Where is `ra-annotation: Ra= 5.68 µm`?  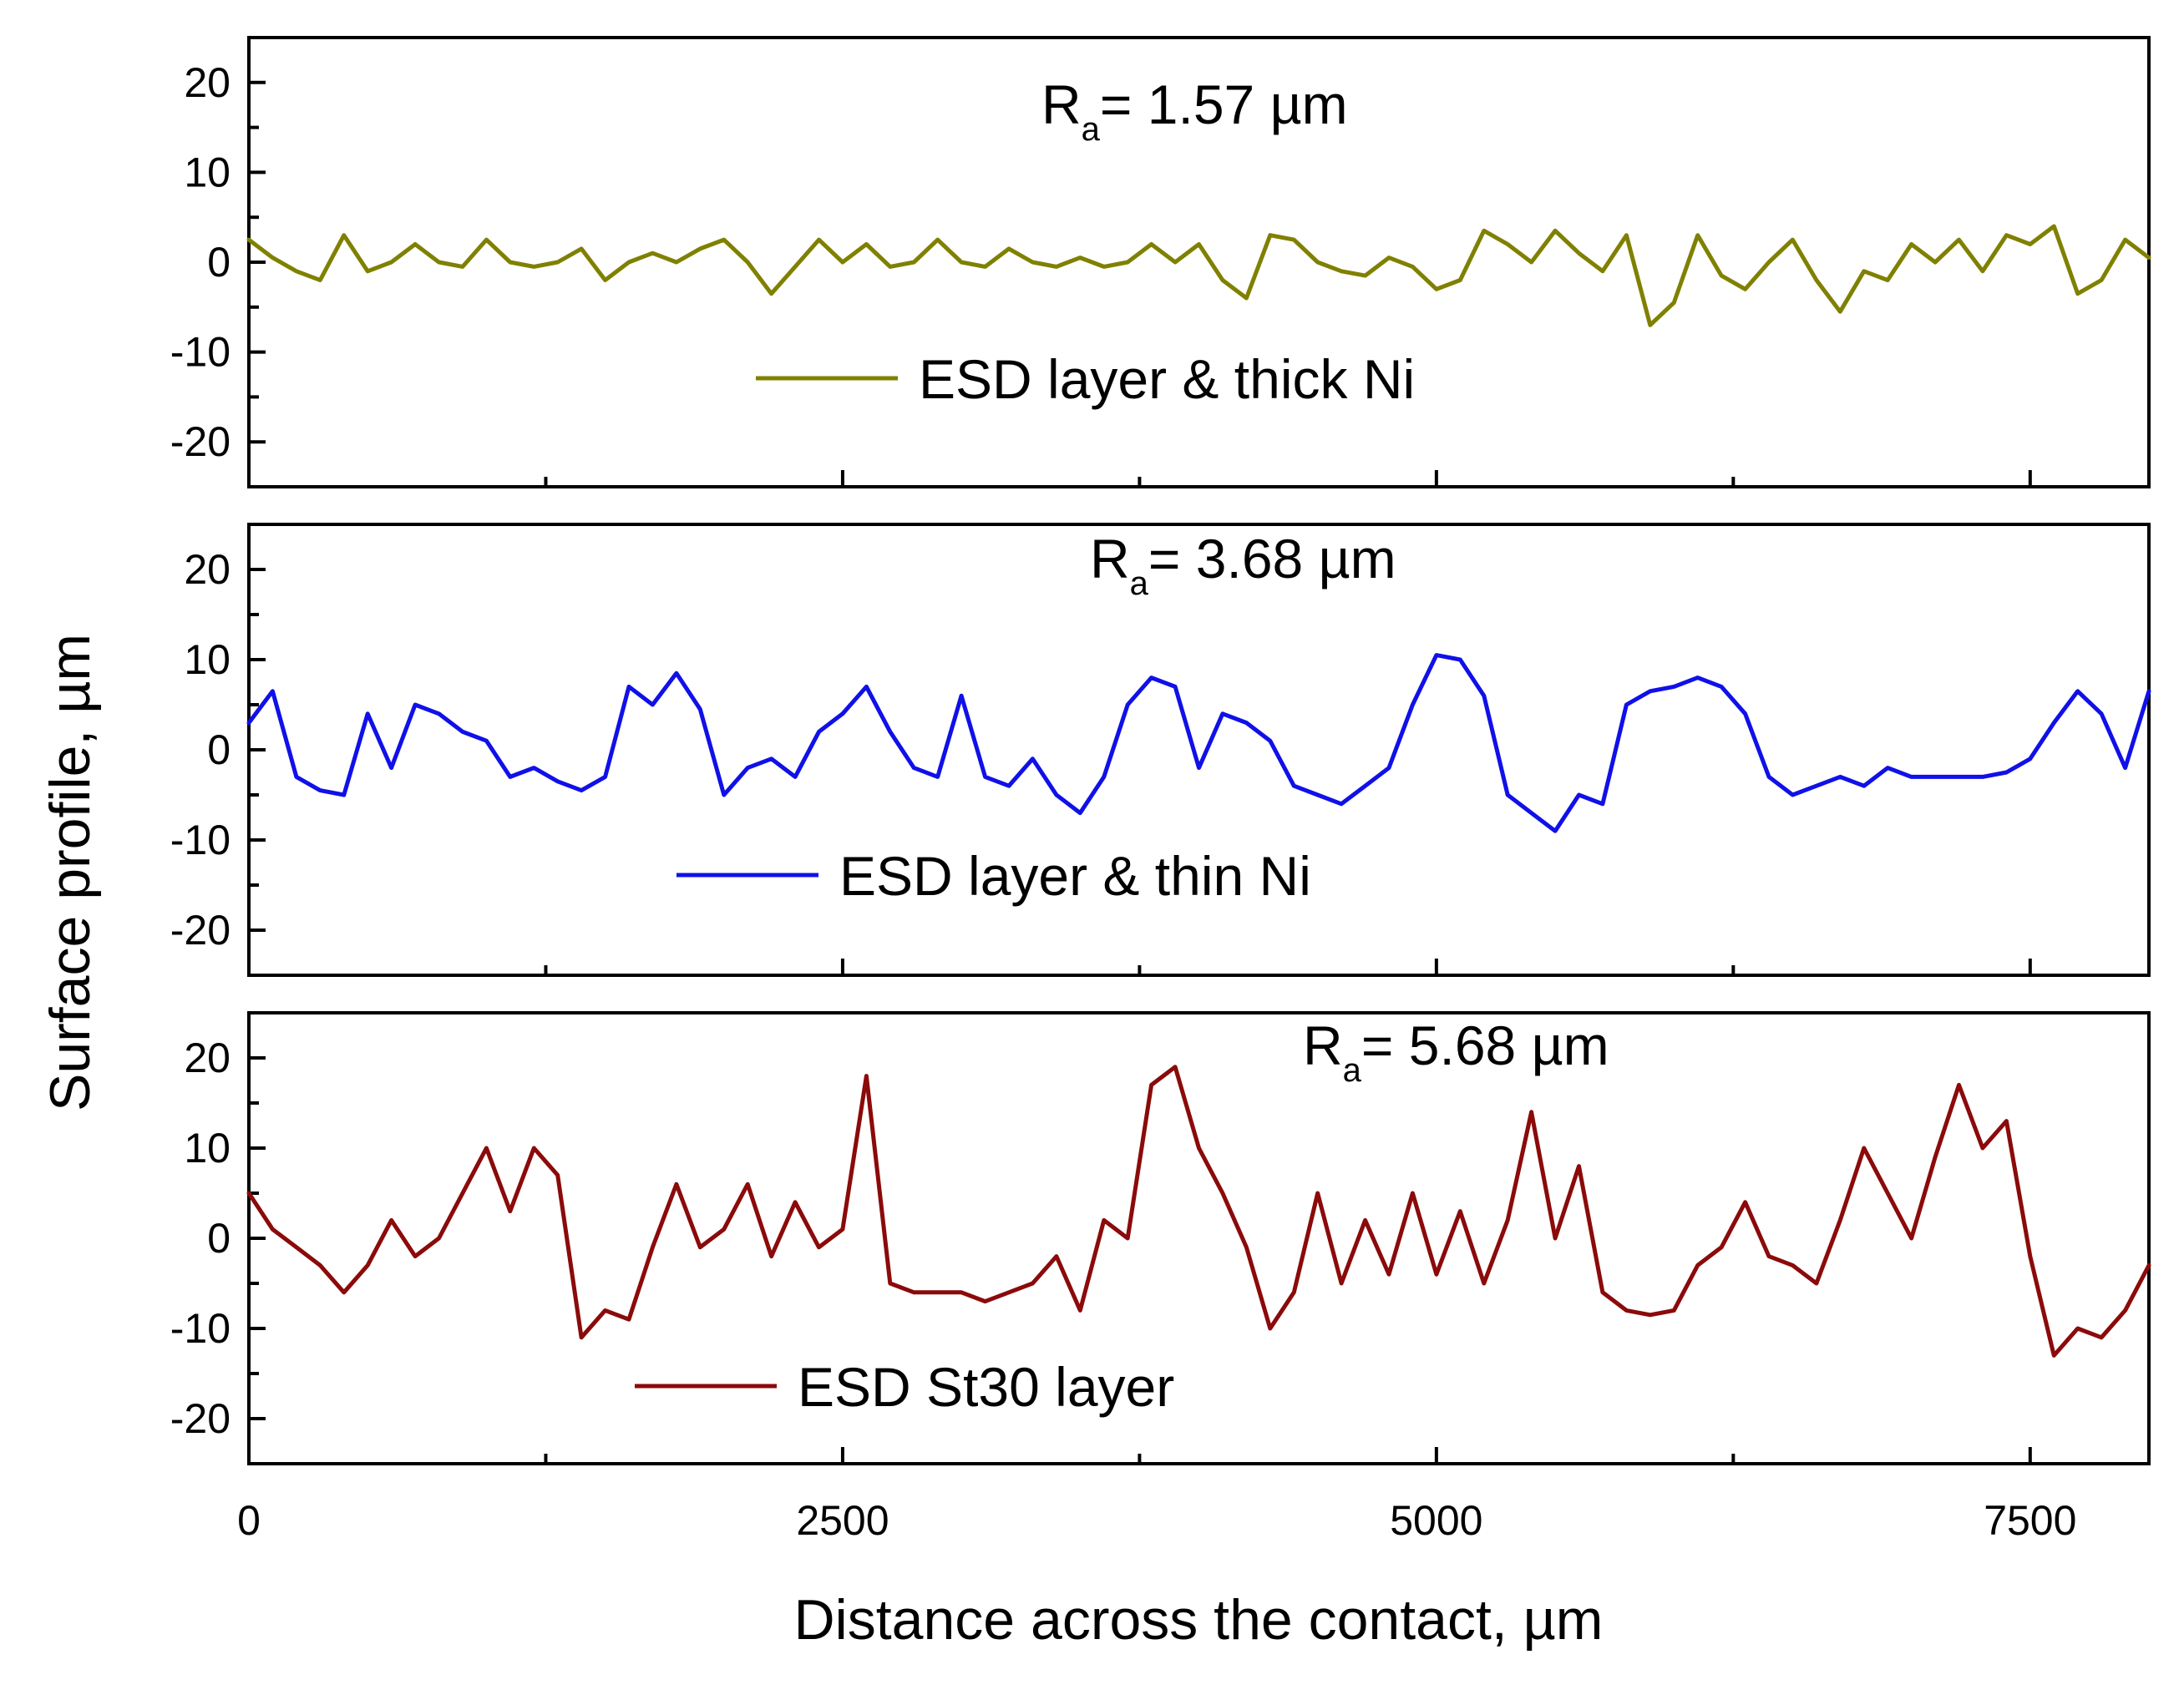 ra-annotation: Ra= 5.68 µm is located at coordinates (1456, 1051).